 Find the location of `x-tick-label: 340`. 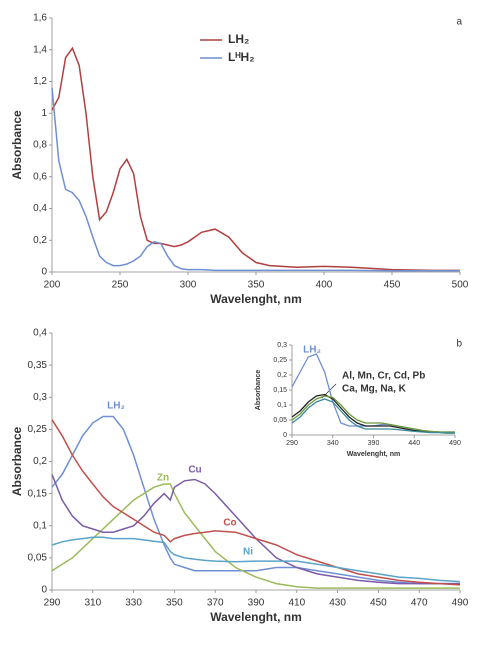

x-tick-label: 340 is located at coordinates (333, 443).